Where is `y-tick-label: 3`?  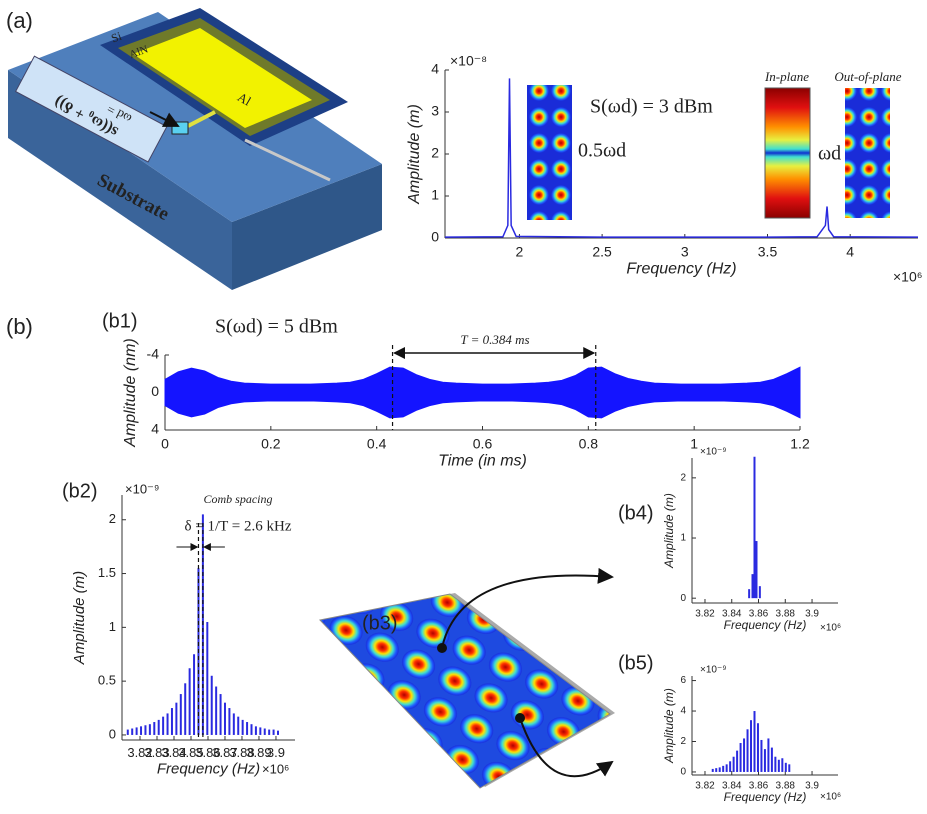 y-tick-label: 3 is located at coordinates (435, 111).